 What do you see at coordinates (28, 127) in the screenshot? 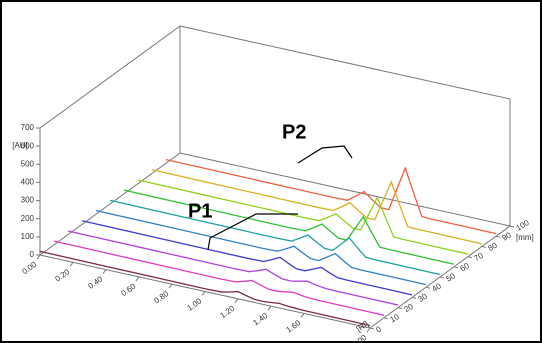
I see `y-tick-label: 700` at bounding box center [28, 127].